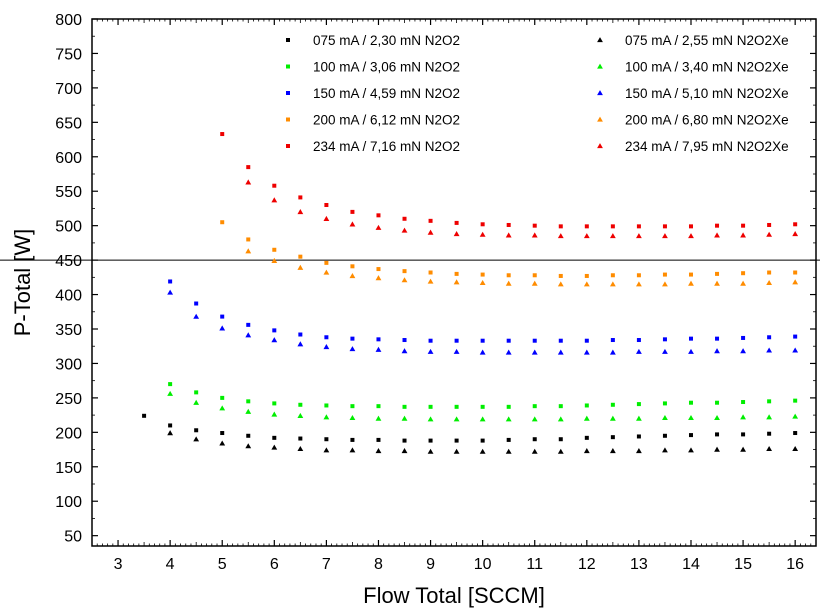  I want to click on y-tick-label: 100, so click(68, 502).